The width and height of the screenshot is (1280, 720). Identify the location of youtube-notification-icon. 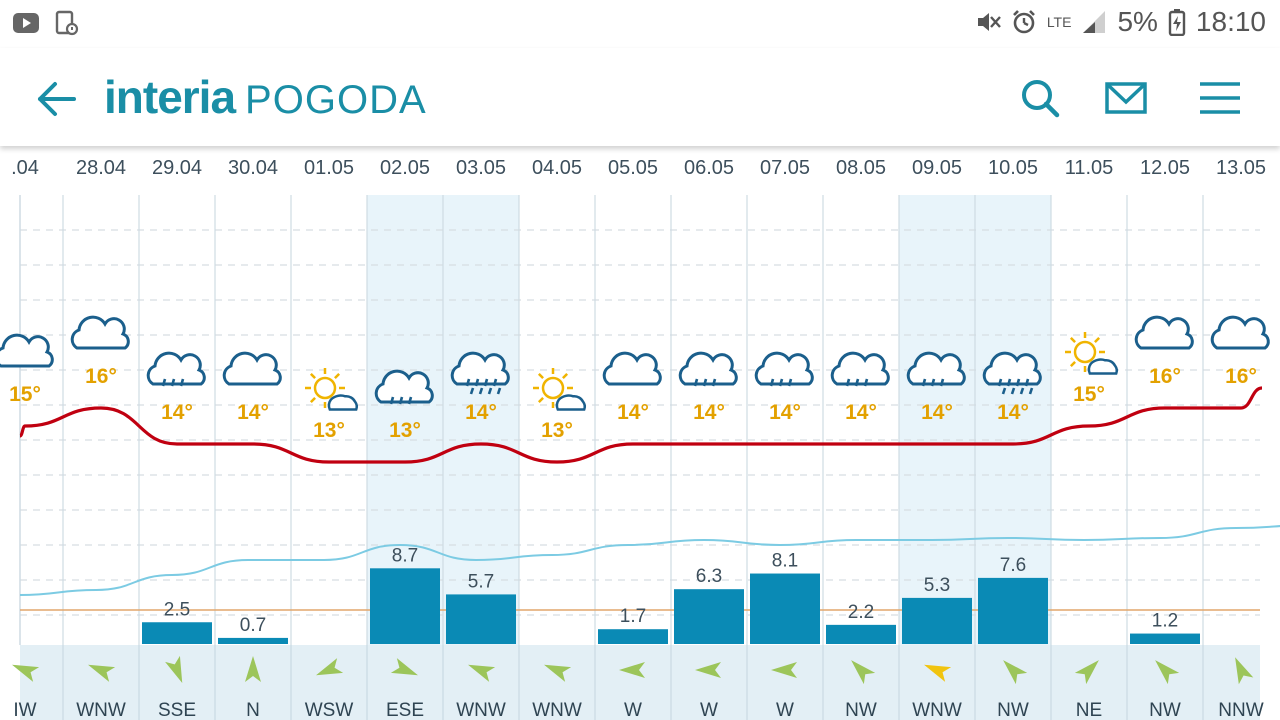
(26, 23).